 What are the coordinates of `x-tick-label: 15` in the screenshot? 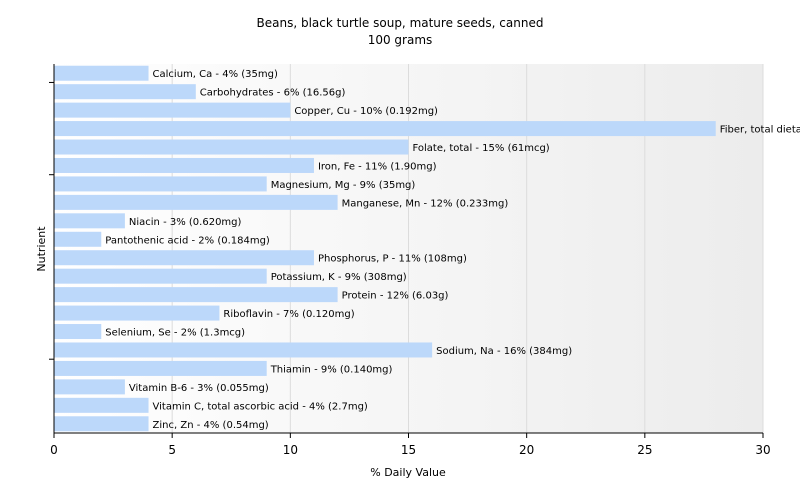 It's located at (408, 450).